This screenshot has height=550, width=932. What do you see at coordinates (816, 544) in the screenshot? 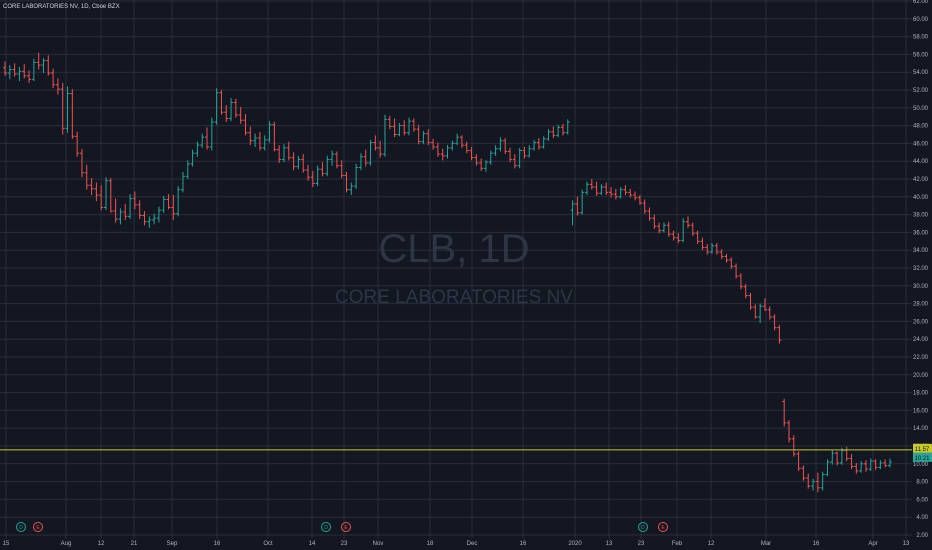
I see `time-tick-label: 16` at bounding box center [816, 544].